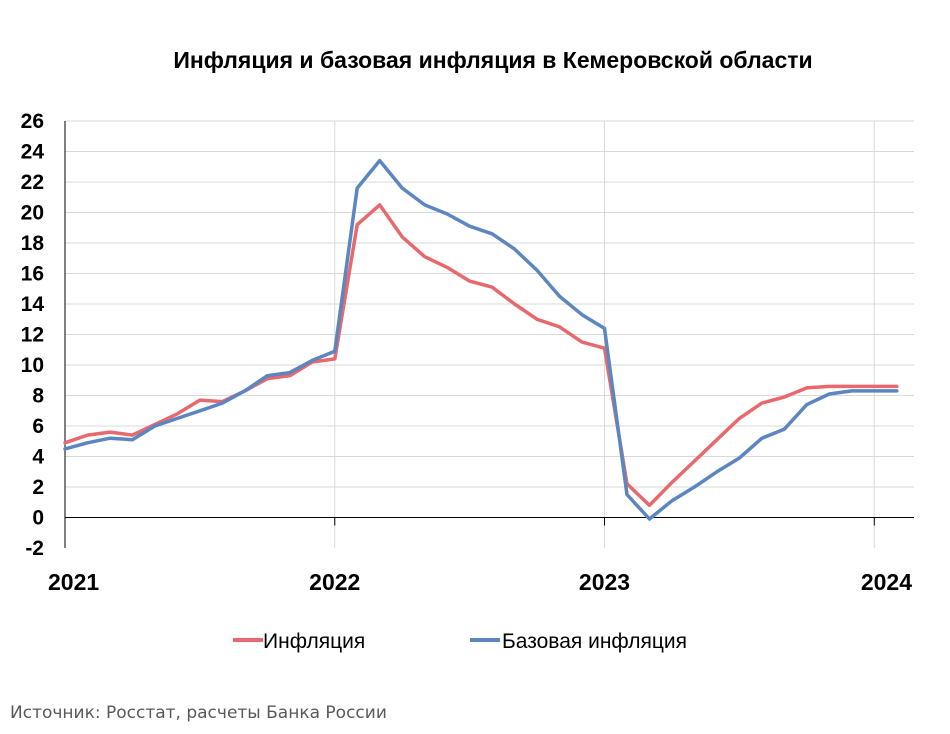 The height and width of the screenshot is (734, 950). What do you see at coordinates (32, 335) in the screenshot?
I see `y-tick-label: 12` at bounding box center [32, 335].